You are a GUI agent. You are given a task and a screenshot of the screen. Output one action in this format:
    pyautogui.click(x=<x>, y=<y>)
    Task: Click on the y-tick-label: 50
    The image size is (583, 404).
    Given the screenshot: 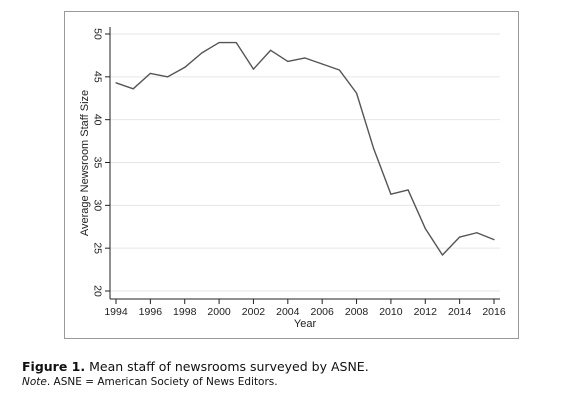 What is the action you would take?
    pyautogui.click(x=97, y=34)
    